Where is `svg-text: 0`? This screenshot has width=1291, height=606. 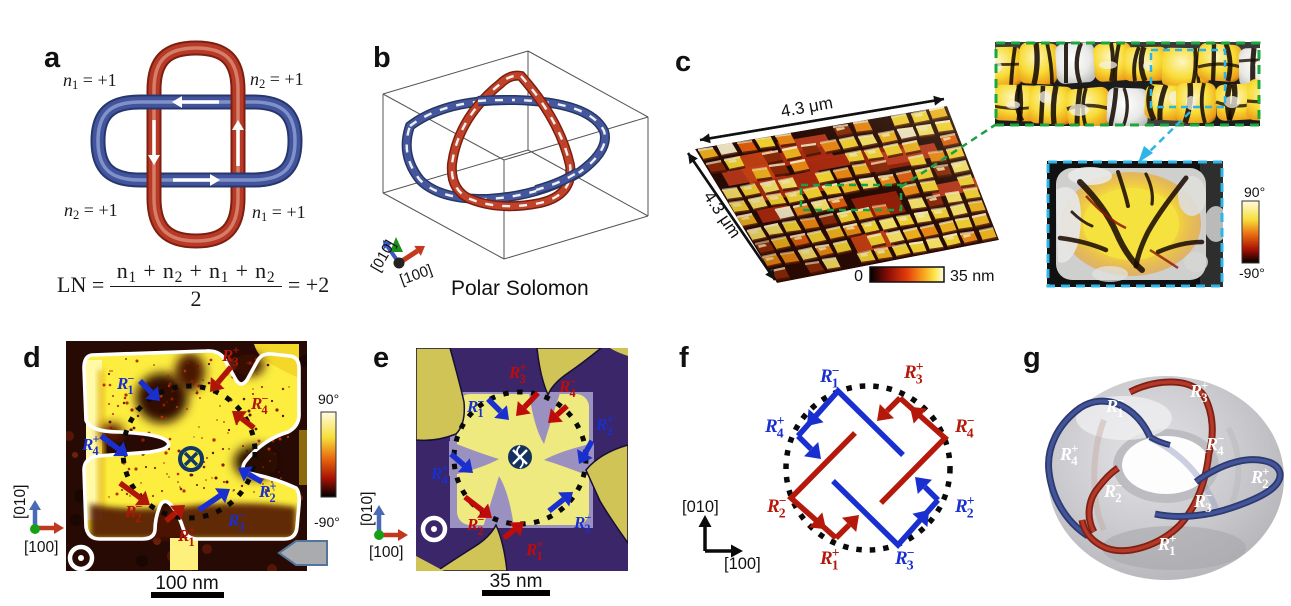
svg-text: 0 is located at coordinates (858, 276).